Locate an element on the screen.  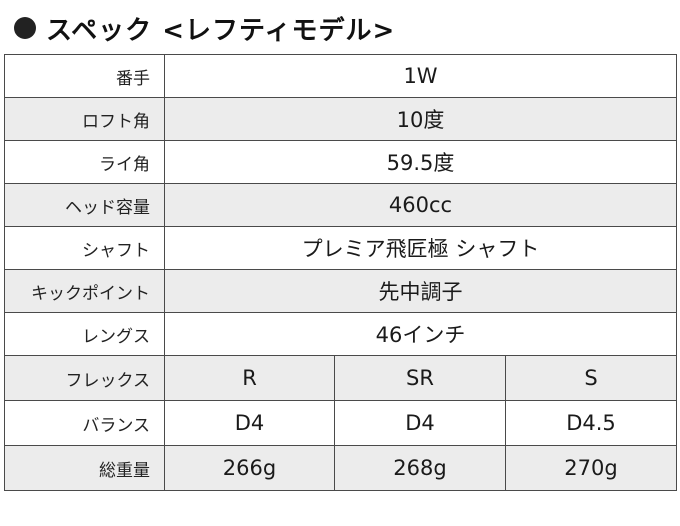
section-title: スペック <レフティモデル> is located at coordinates (221, 30).